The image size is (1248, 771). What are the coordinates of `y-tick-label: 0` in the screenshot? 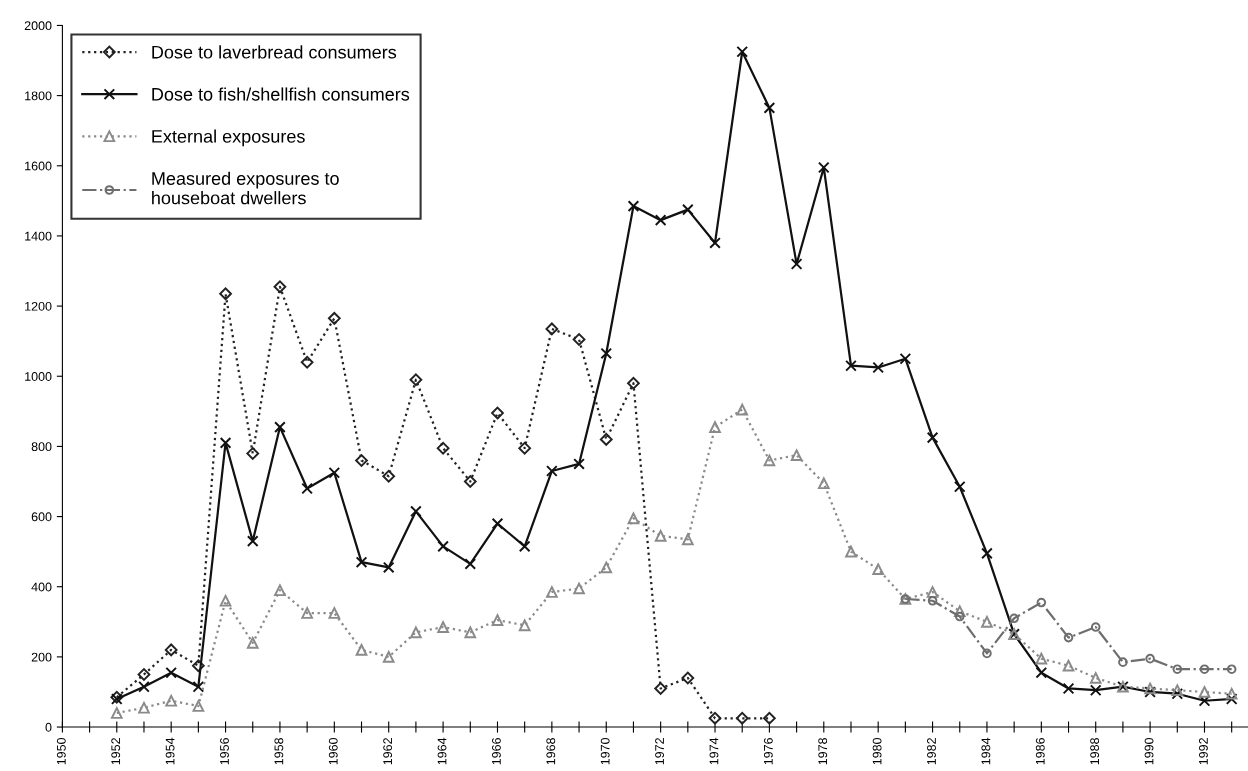 It's located at (48, 727).